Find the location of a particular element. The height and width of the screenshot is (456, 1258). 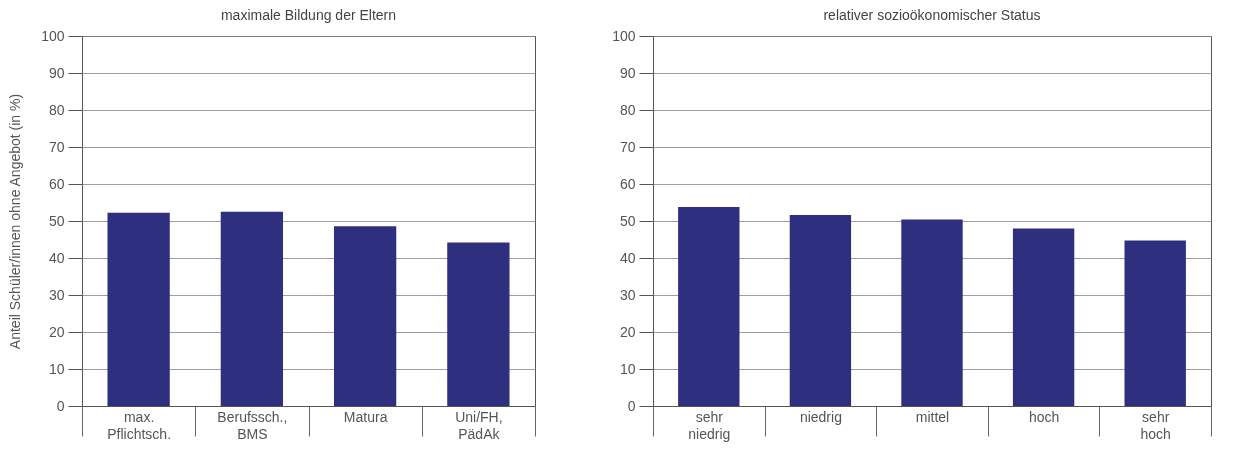

x-tick-label: max. Pflichtsch. is located at coordinates (139, 425).